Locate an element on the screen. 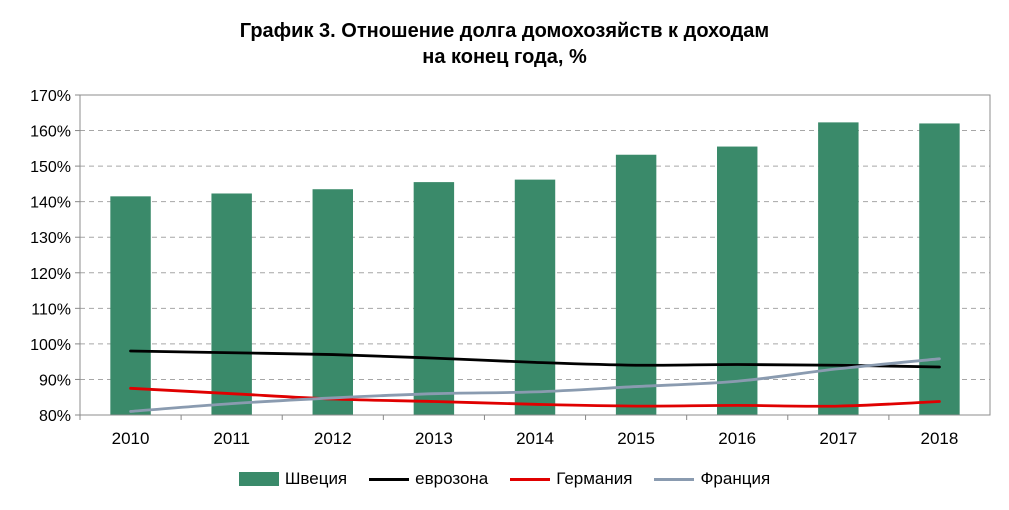 The width and height of the screenshot is (1009, 510). series-line-Франция is located at coordinates (535, 385).